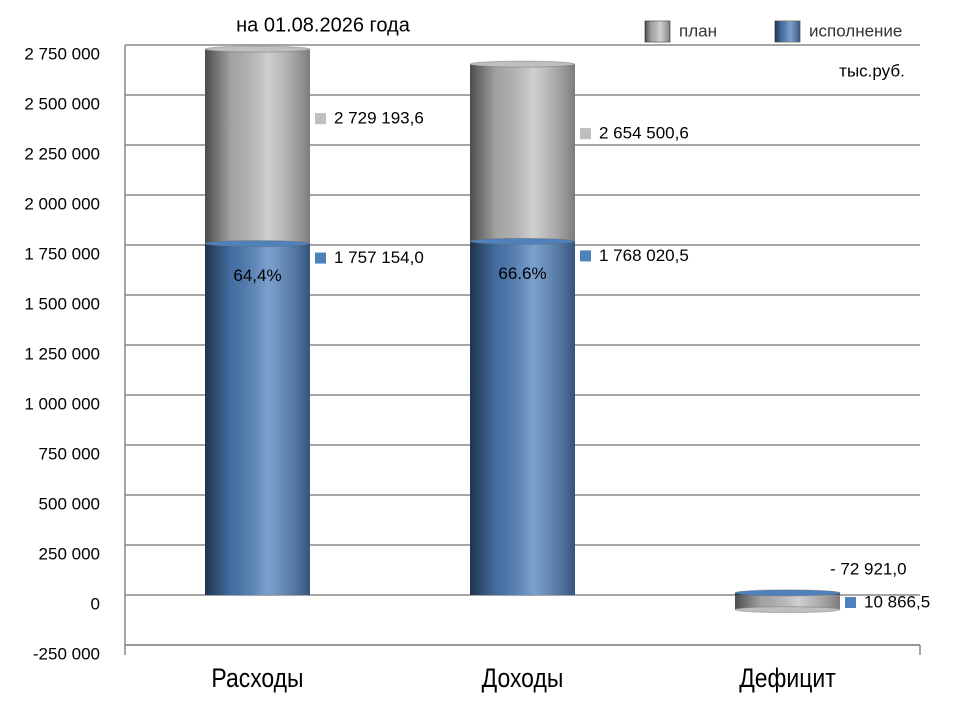 This screenshot has height=720, width=960. I want to click on legend-label: план, so click(698, 30).